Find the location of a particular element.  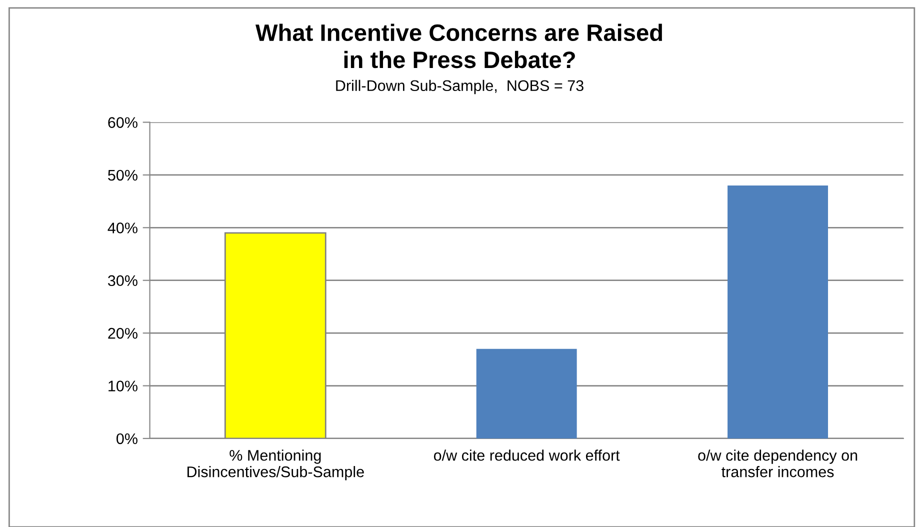

x-tick-label: o/w cite dependency on transfer incomes is located at coordinates (778, 464).